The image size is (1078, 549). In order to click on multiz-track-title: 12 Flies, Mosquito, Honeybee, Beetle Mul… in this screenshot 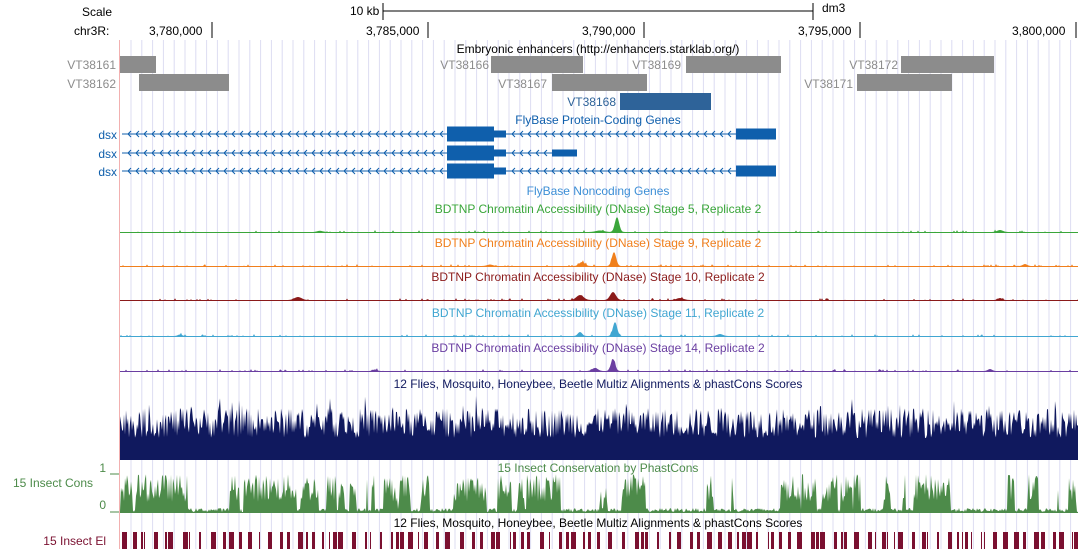, I will do `click(598, 384)`.